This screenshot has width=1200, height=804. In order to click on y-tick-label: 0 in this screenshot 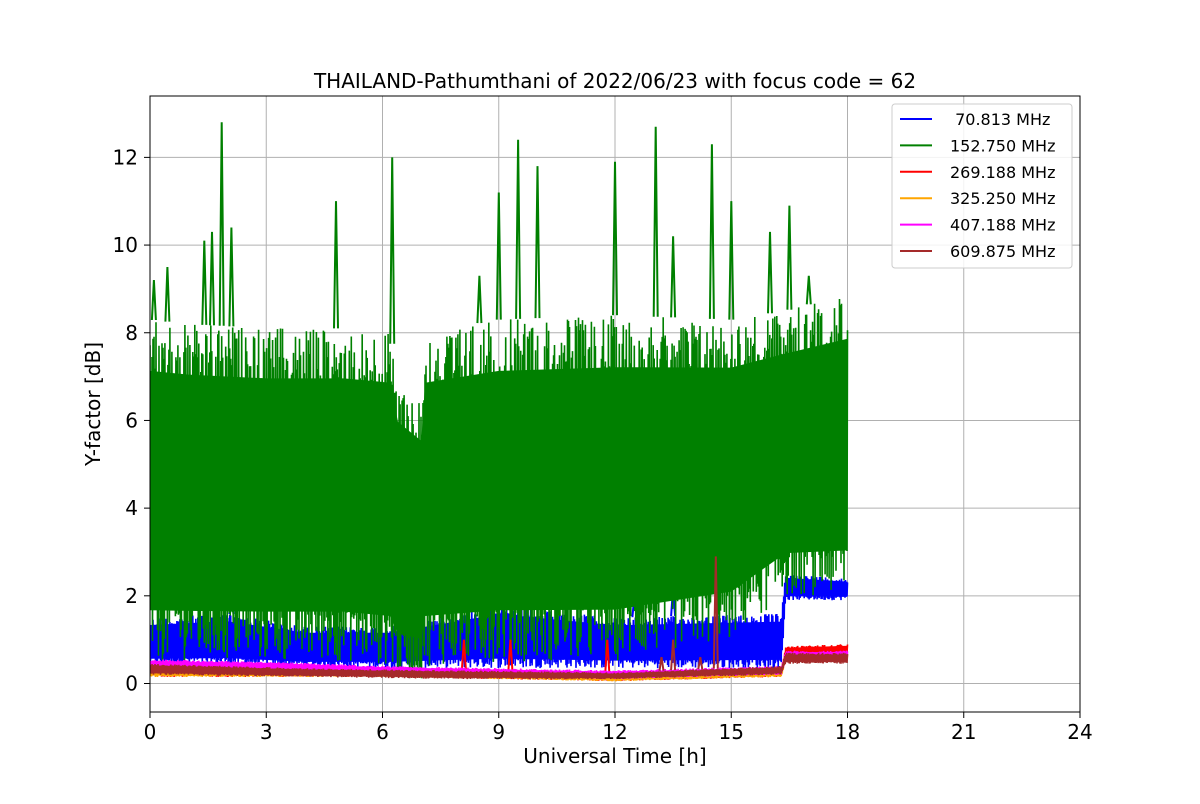, I will do `click(131, 684)`.